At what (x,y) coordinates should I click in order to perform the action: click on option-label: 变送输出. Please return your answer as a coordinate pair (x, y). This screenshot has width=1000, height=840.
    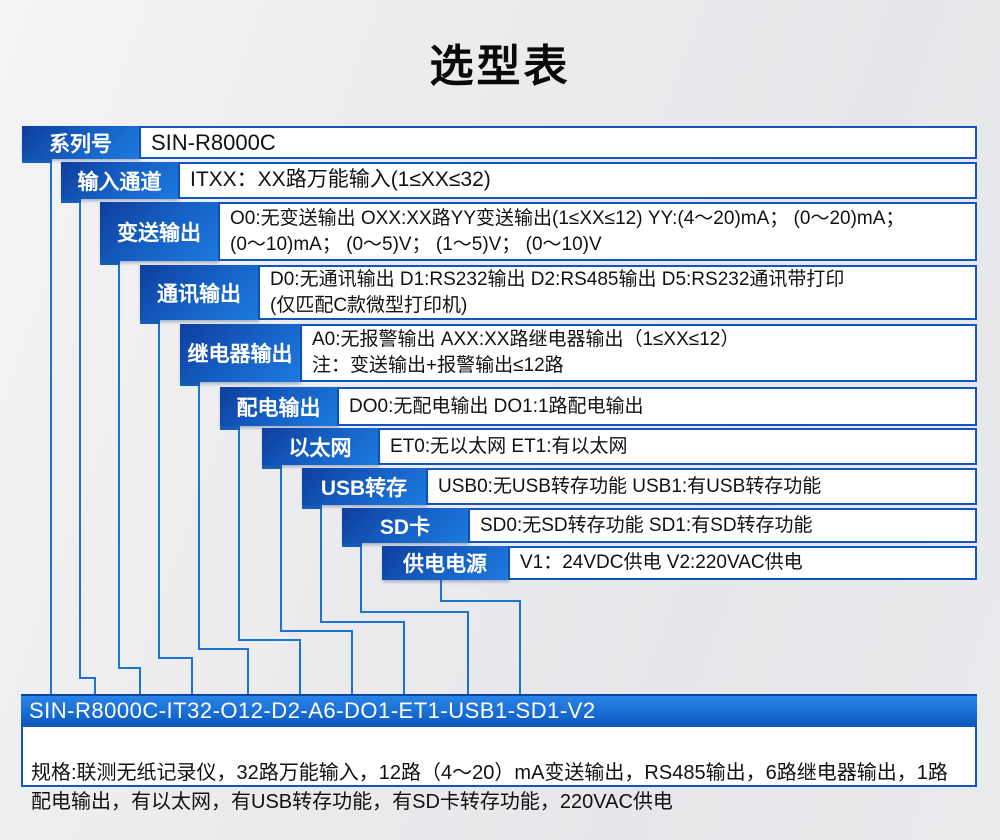
    Looking at the image, I should click on (159, 231).